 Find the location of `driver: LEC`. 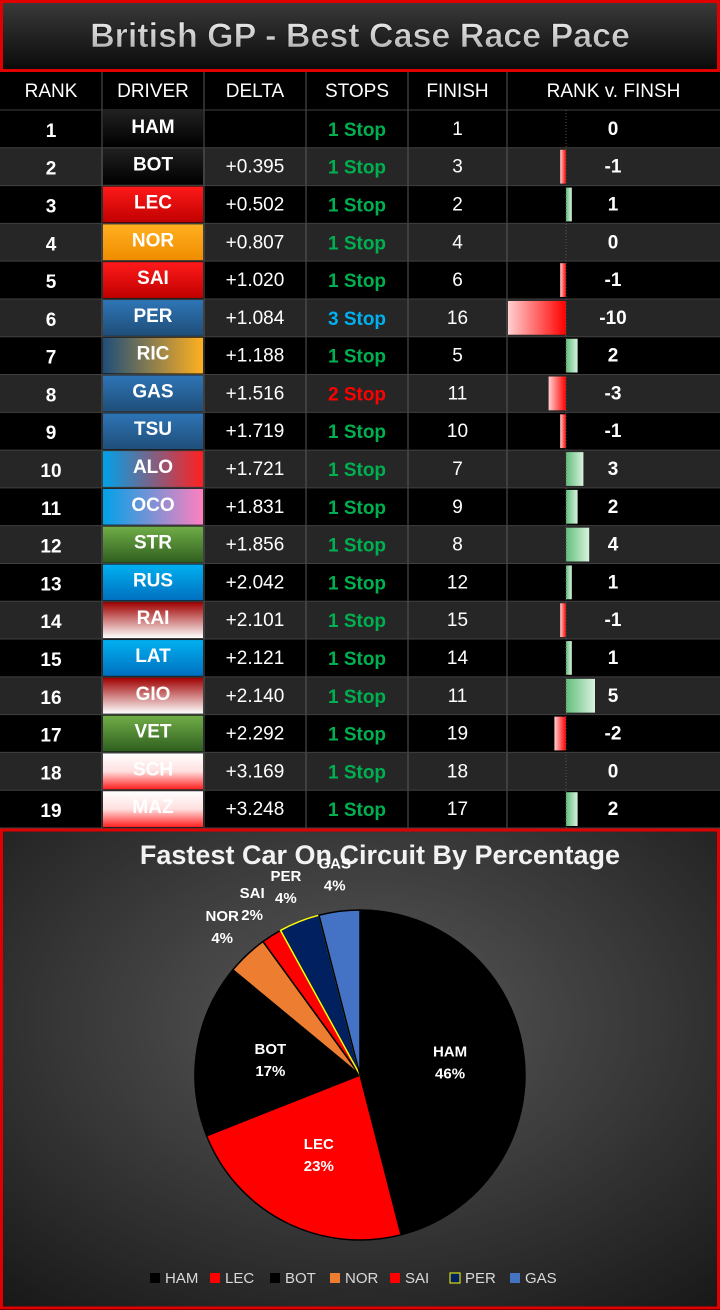

driver: LEC is located at coordinates (153, 202).